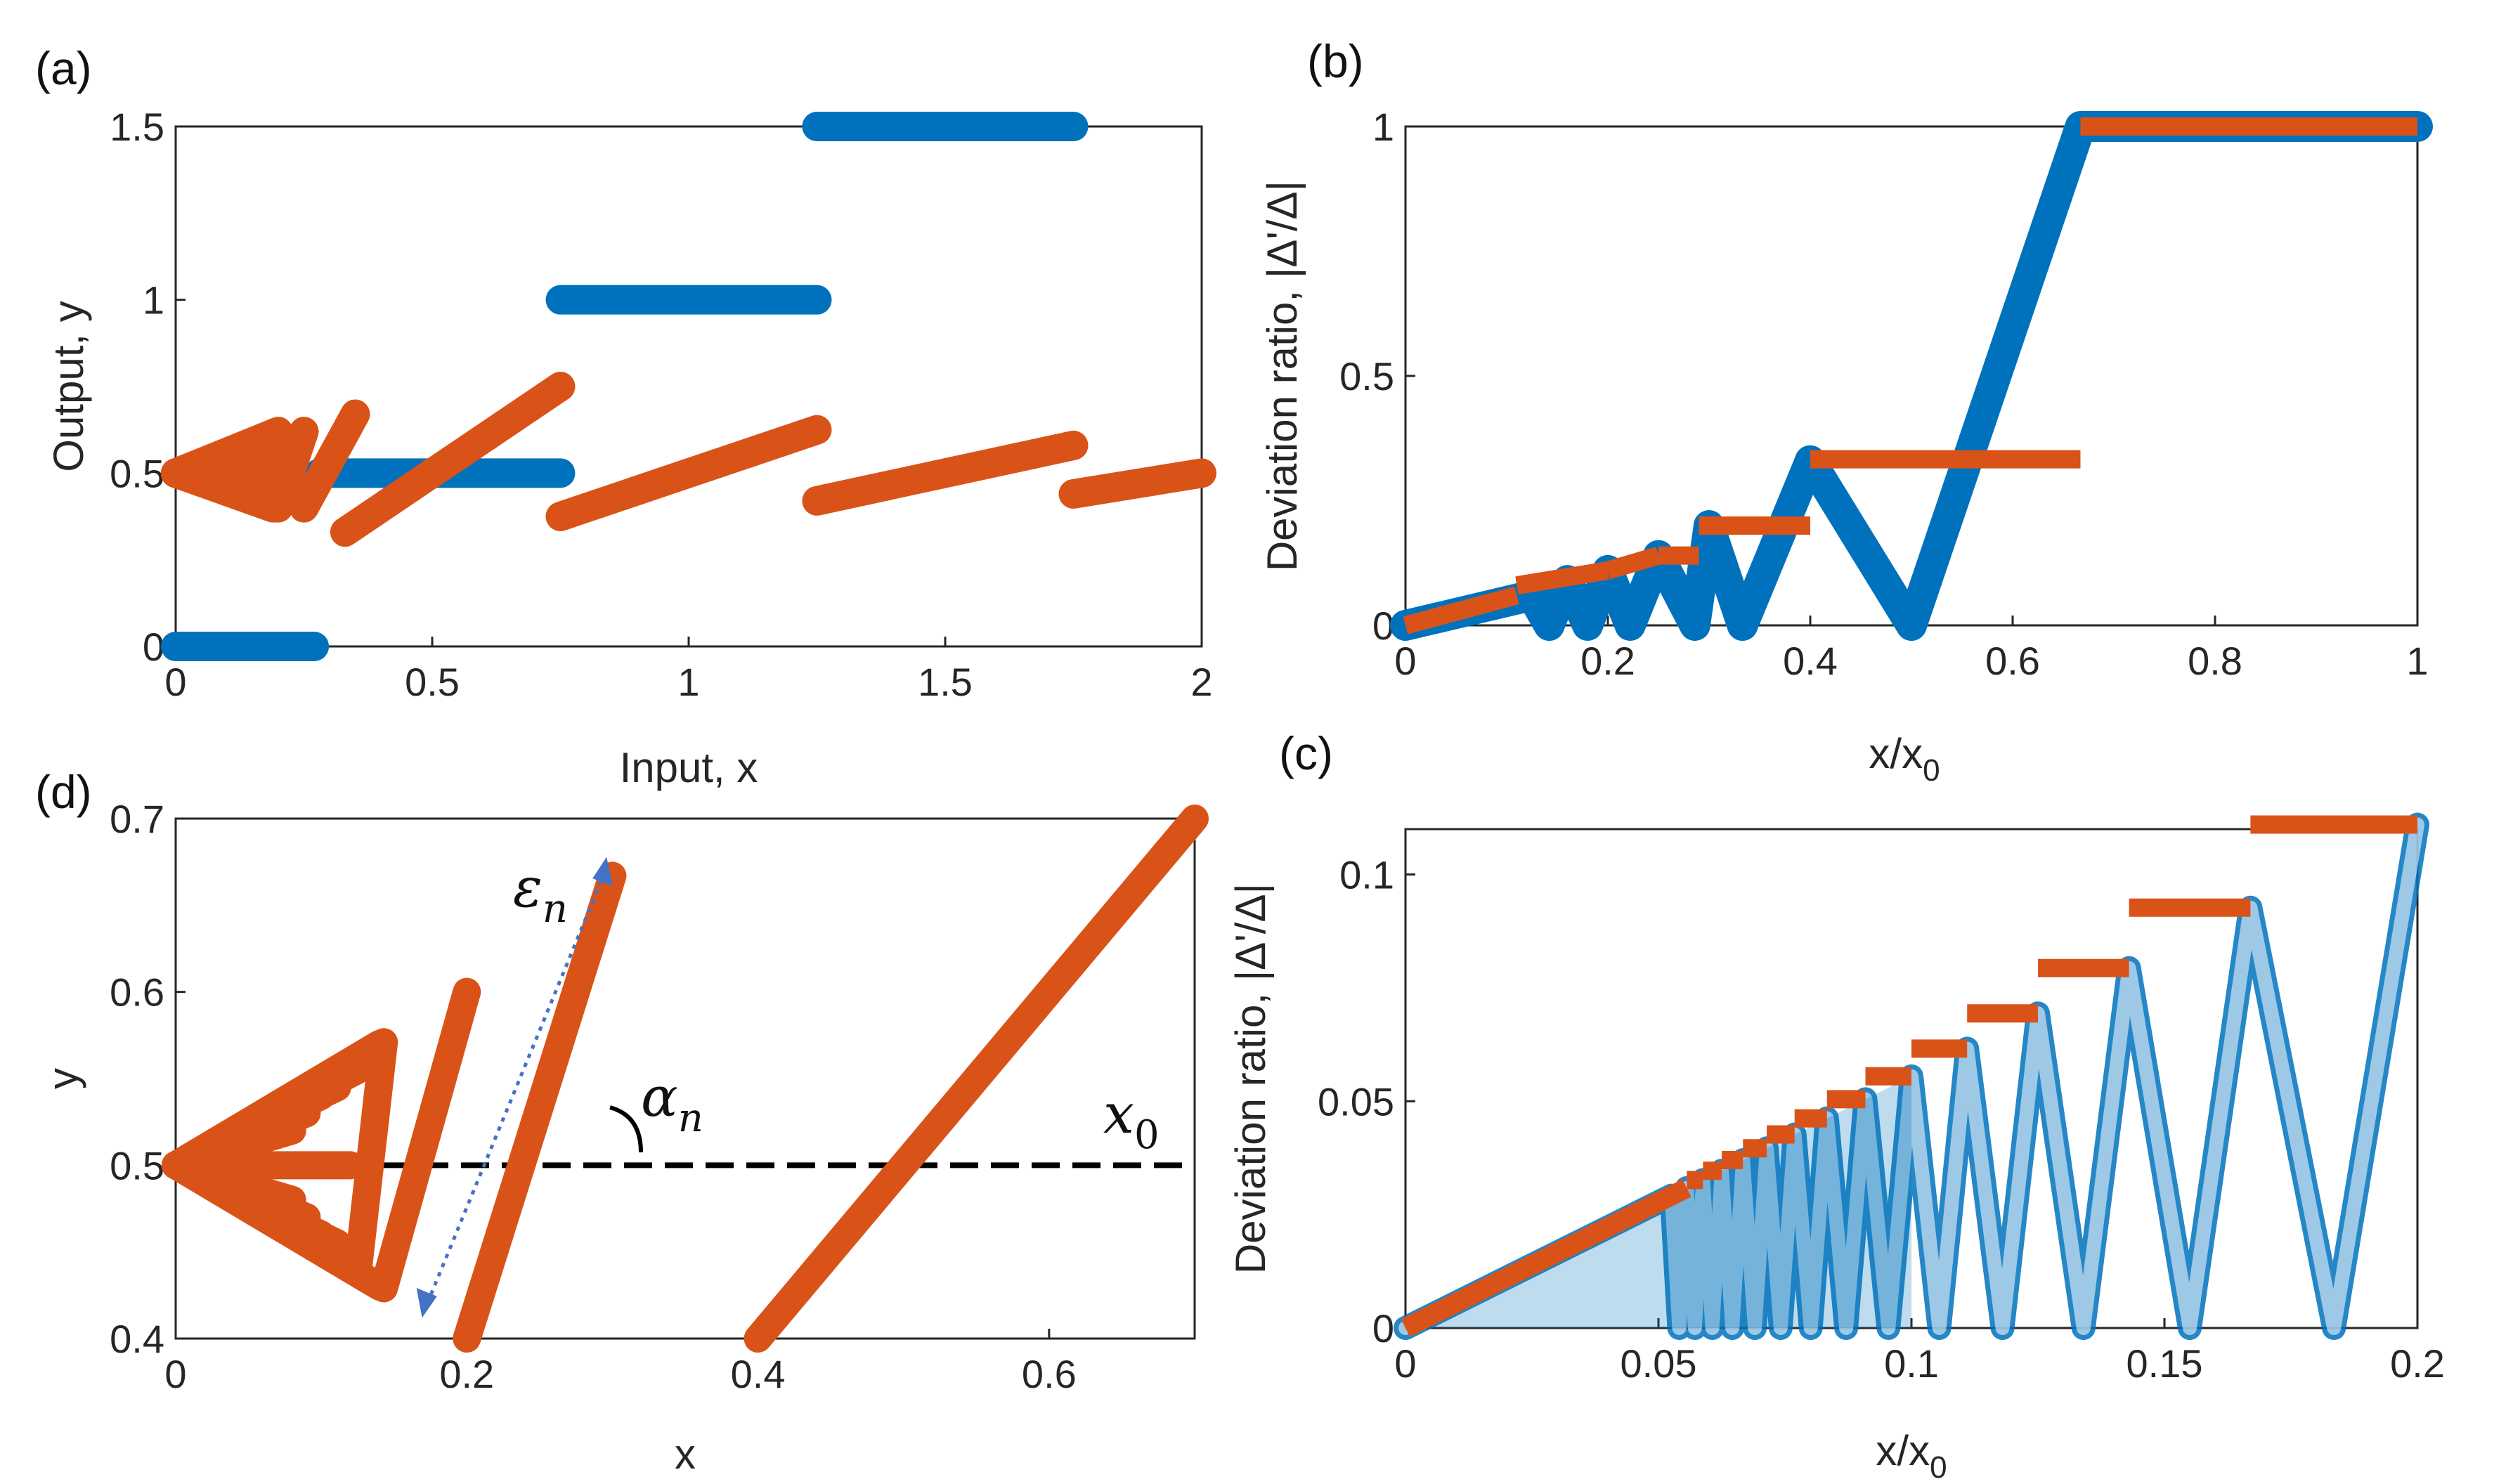  Describe the element at coordinates (1366, 875) in the screenshot. I see `y-tick-label: 0.1` at that location.